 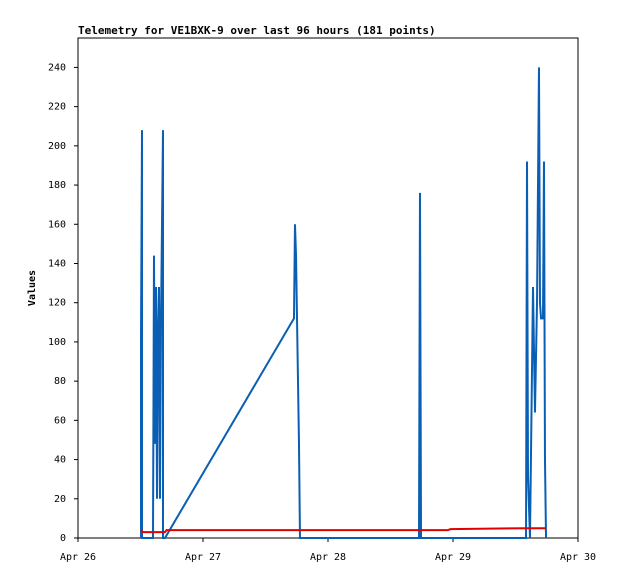 I want to click on x-tick-label: Apr 27, so click(x=203, y=557).